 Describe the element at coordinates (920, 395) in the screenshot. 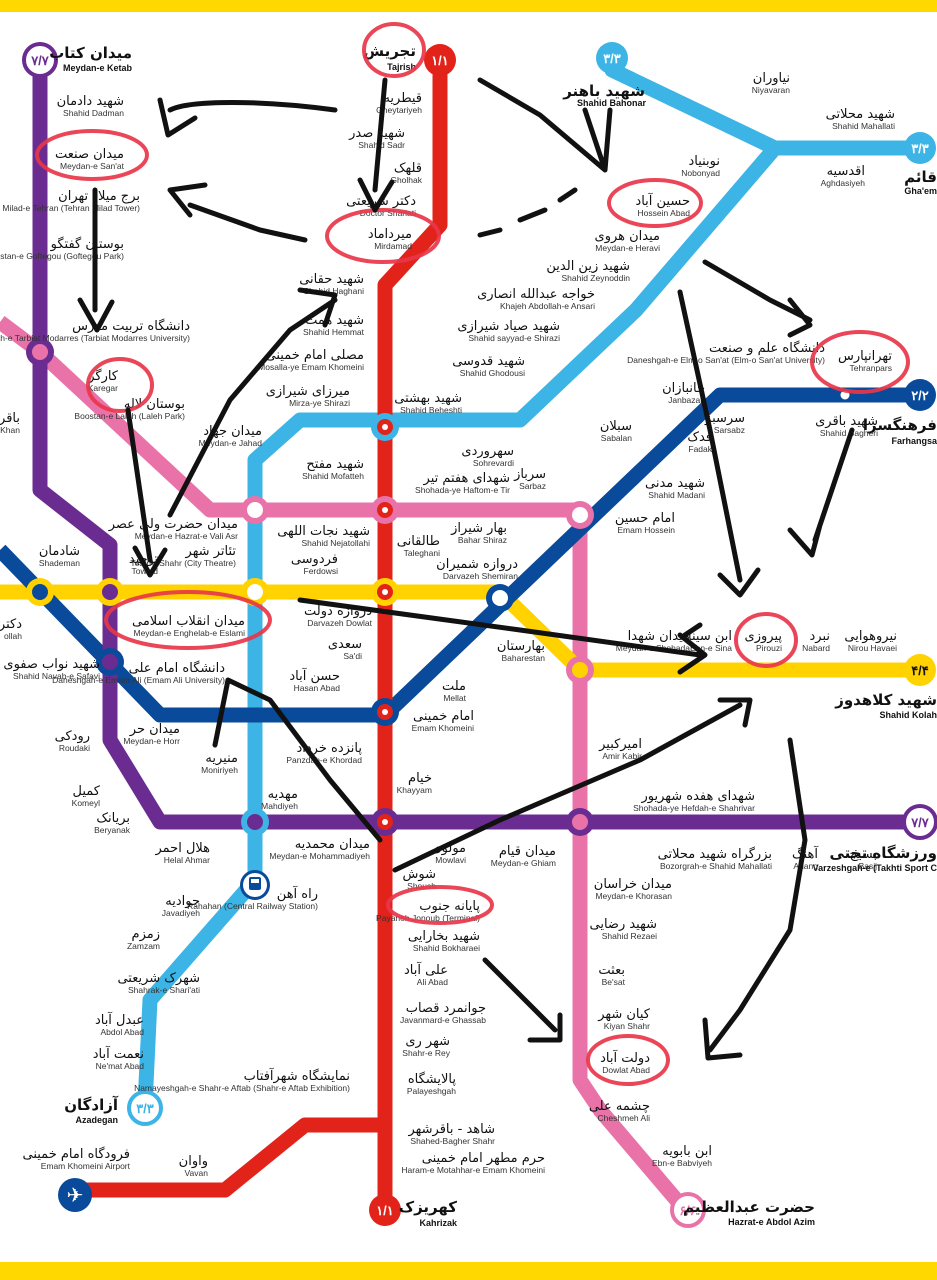

I see `terminal-badge-farhangsara: ۲/۲` at that location.